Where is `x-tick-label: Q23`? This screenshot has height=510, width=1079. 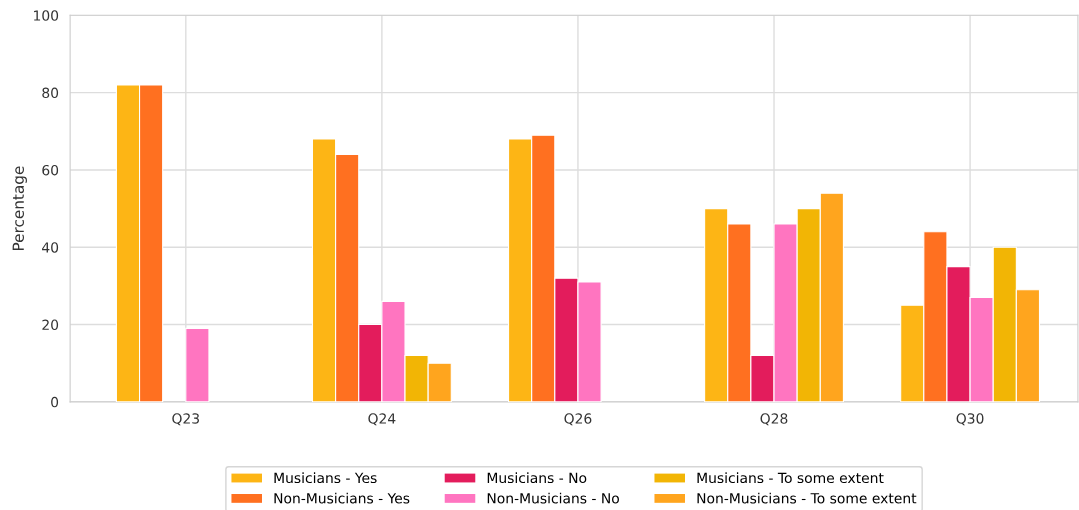 x-tick-label: Q23 is located at coordinates (185, 419).